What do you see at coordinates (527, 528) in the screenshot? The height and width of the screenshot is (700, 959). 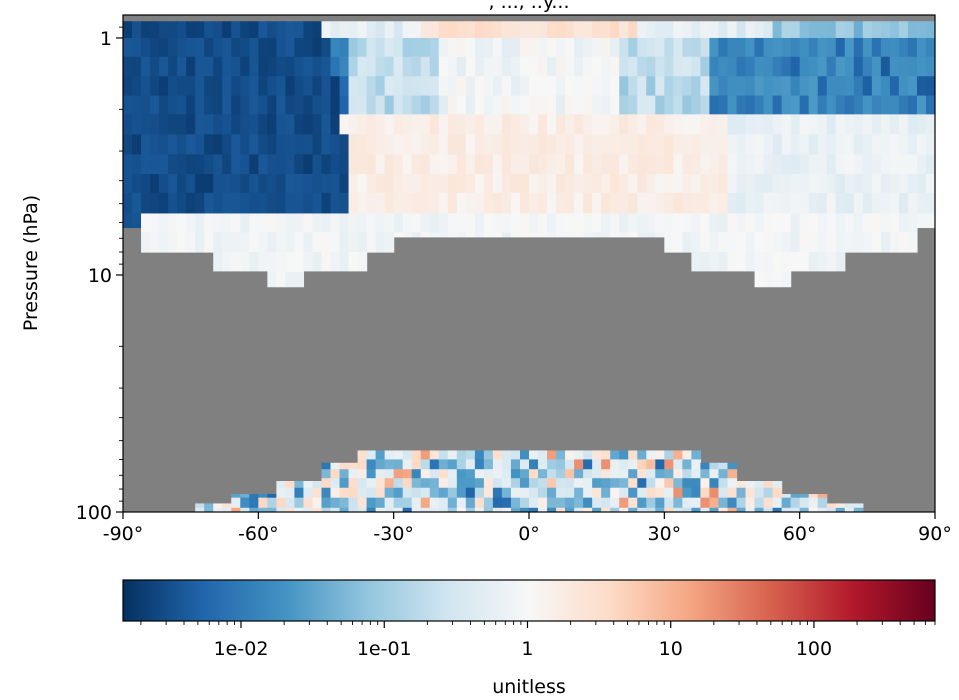 I see `x-axis: -90° -60° -30° 0° 30° 60° 90°` at bounding box center [527, 528].